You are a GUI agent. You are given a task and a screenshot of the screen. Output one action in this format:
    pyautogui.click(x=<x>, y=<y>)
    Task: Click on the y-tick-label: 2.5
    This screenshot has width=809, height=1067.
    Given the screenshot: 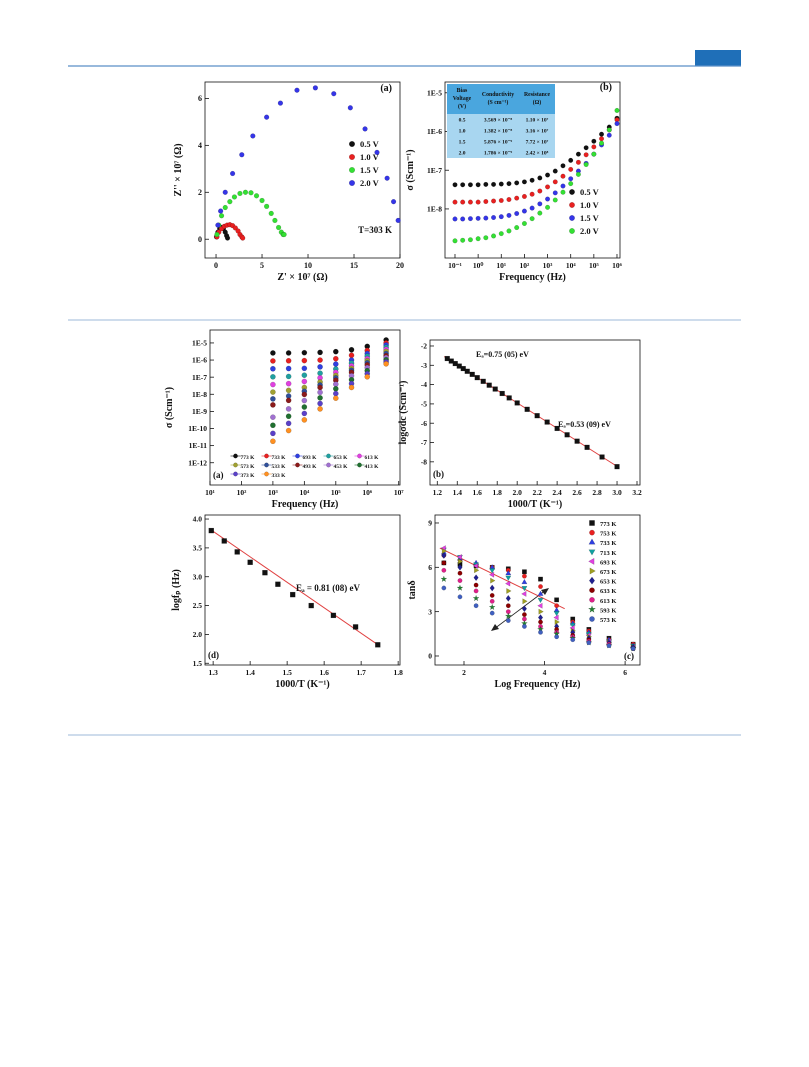 What is the action you would take?
    pyautogui.click(x=198, y=605)
    